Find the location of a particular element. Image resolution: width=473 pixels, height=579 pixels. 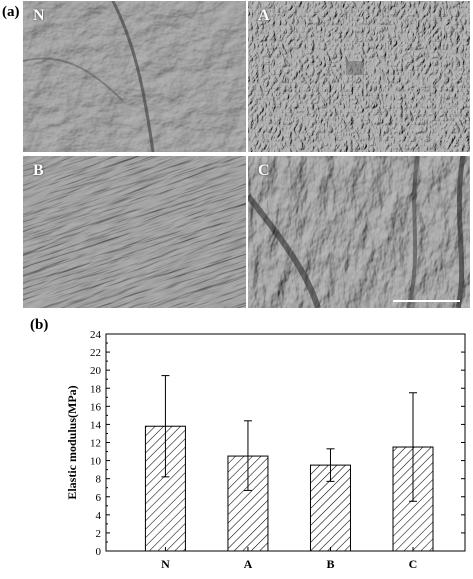

y-tick-label: 4 is located at coordinates (99, 516).